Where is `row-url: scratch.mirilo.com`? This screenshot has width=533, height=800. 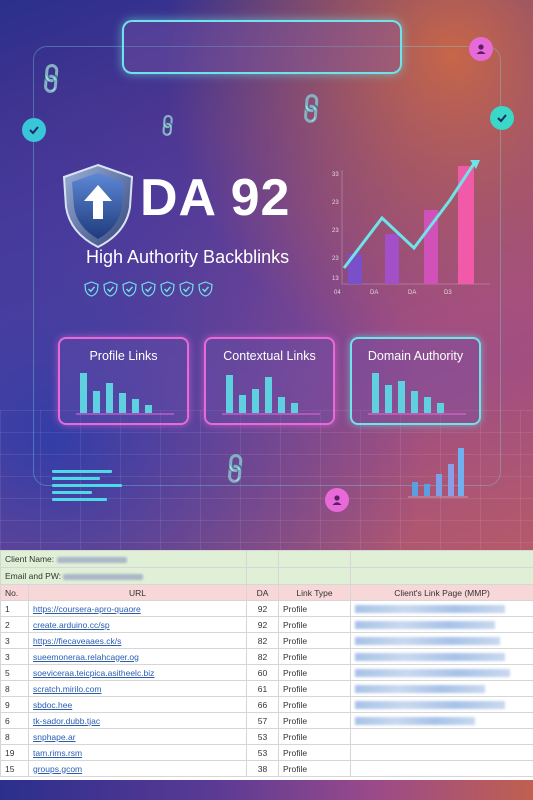 row-url: scratch.mirilo.com is located at coordinates (137, 688).